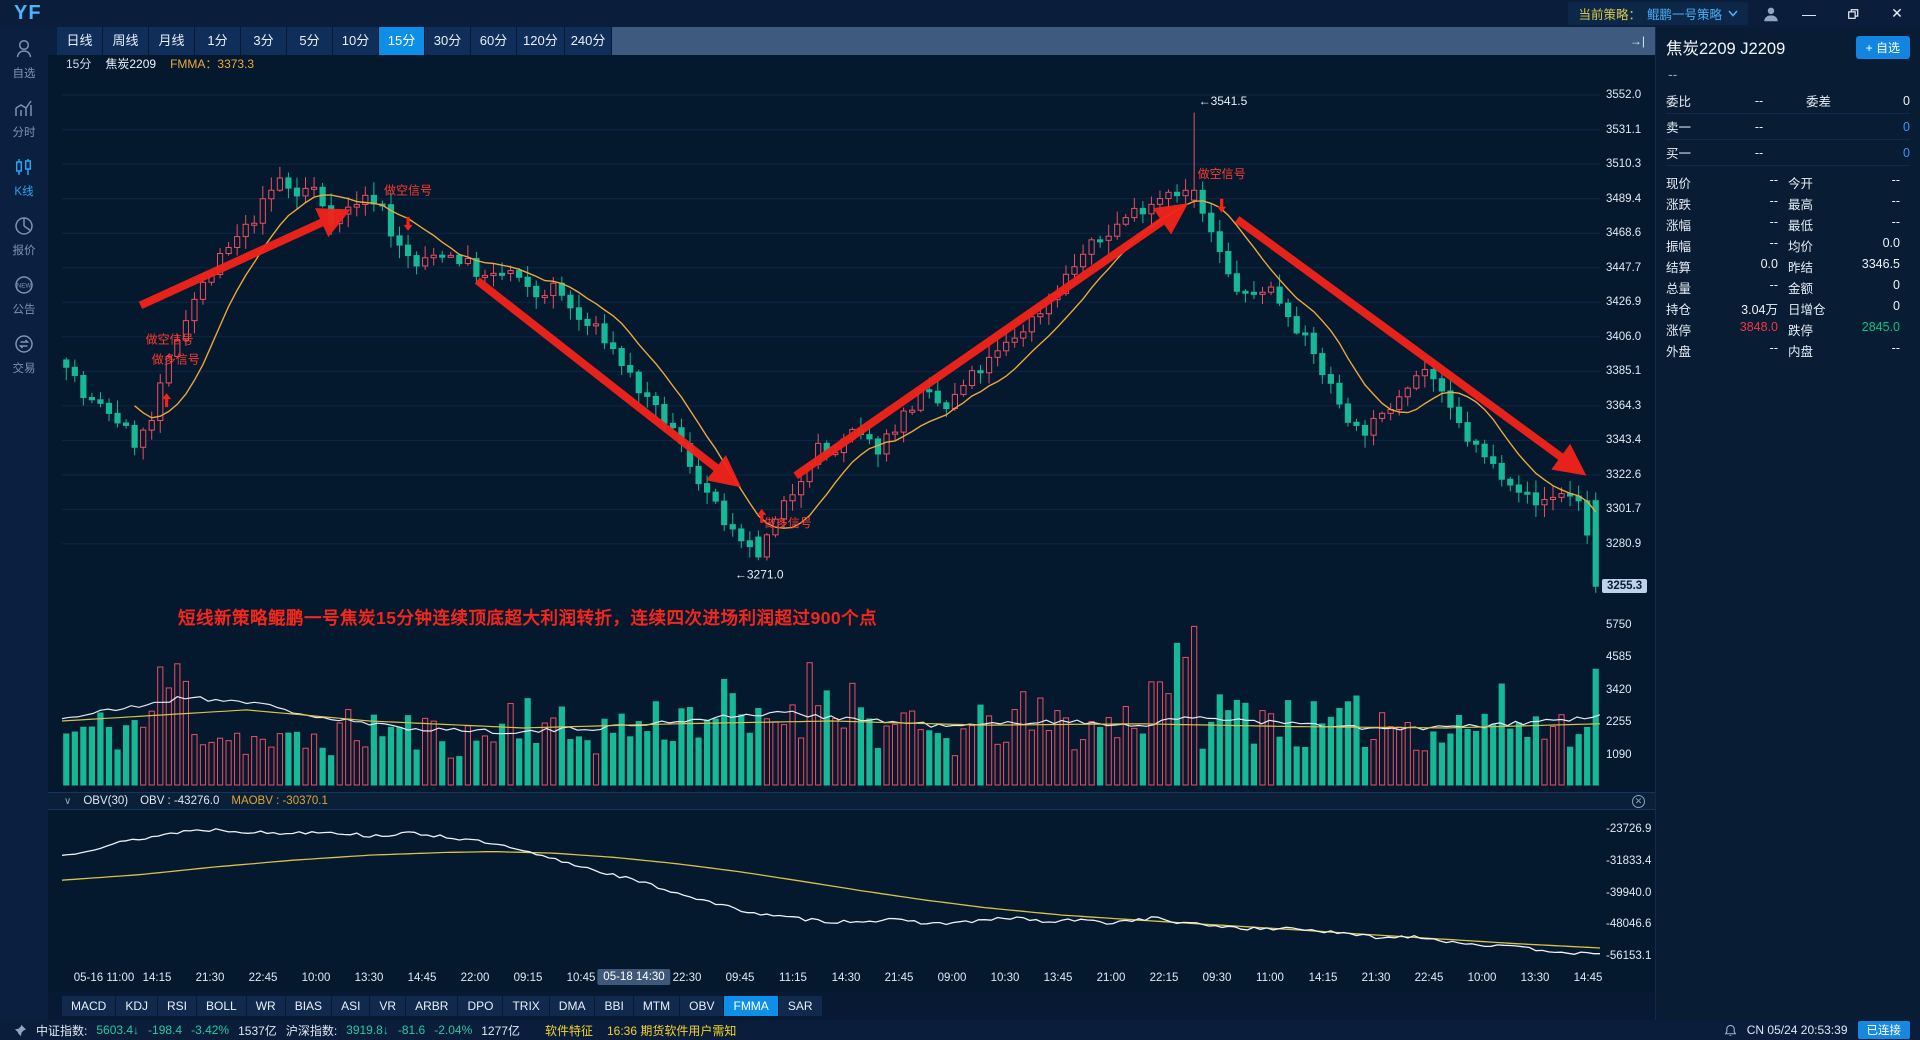  I want to click on bell-icon, so click(1730, 1030).